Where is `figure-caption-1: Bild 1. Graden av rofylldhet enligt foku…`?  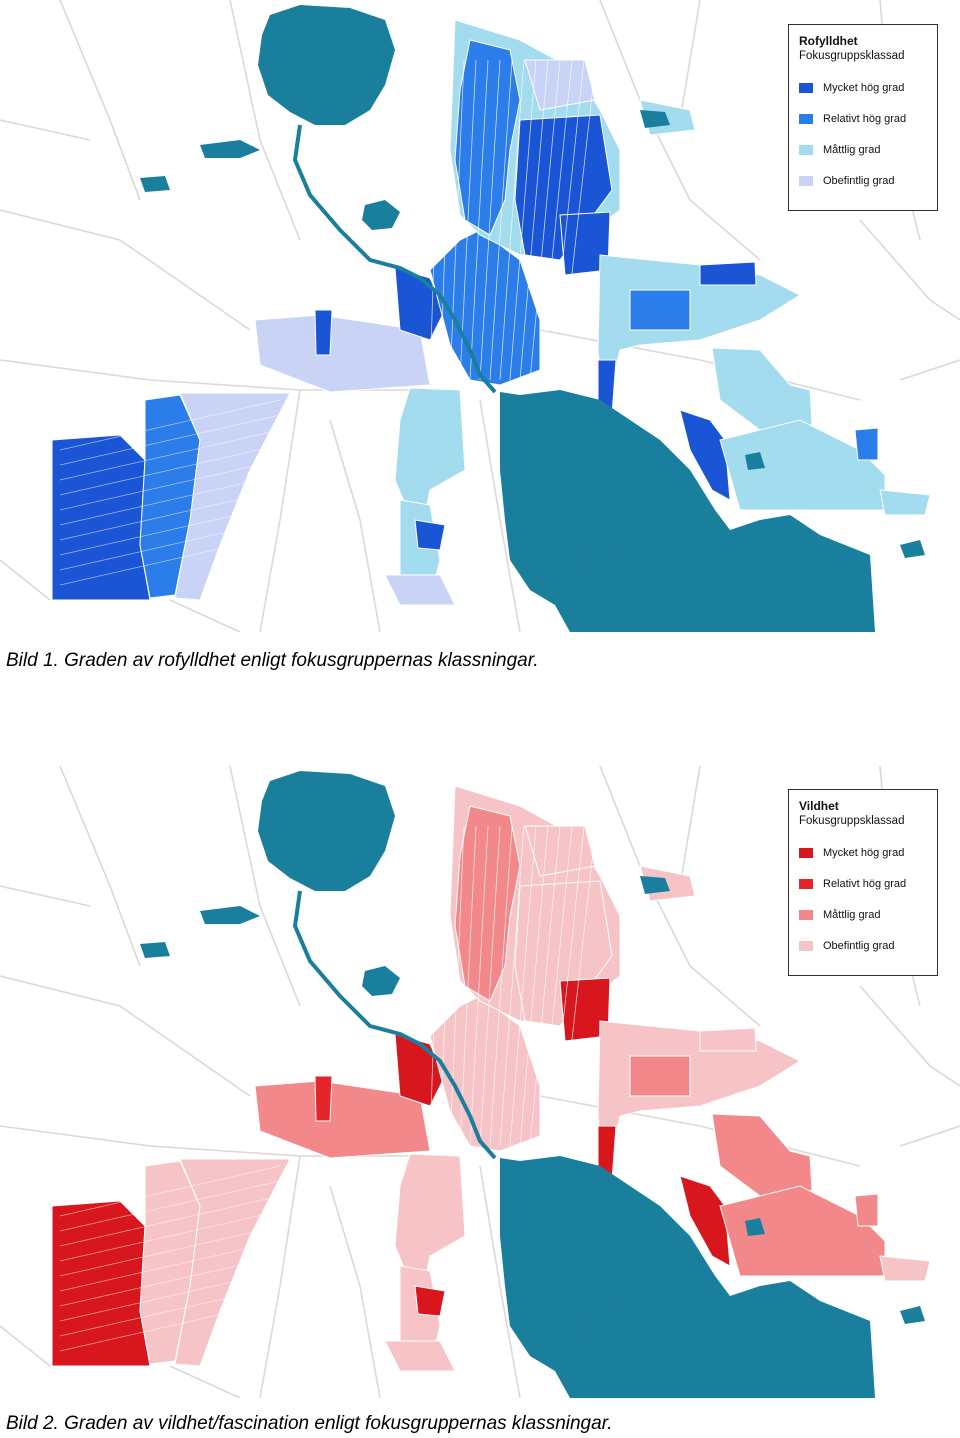
figure-caption-1: Bild 1. Graden av rofylldhet enligt foku… is located at coordinates (272, 660).